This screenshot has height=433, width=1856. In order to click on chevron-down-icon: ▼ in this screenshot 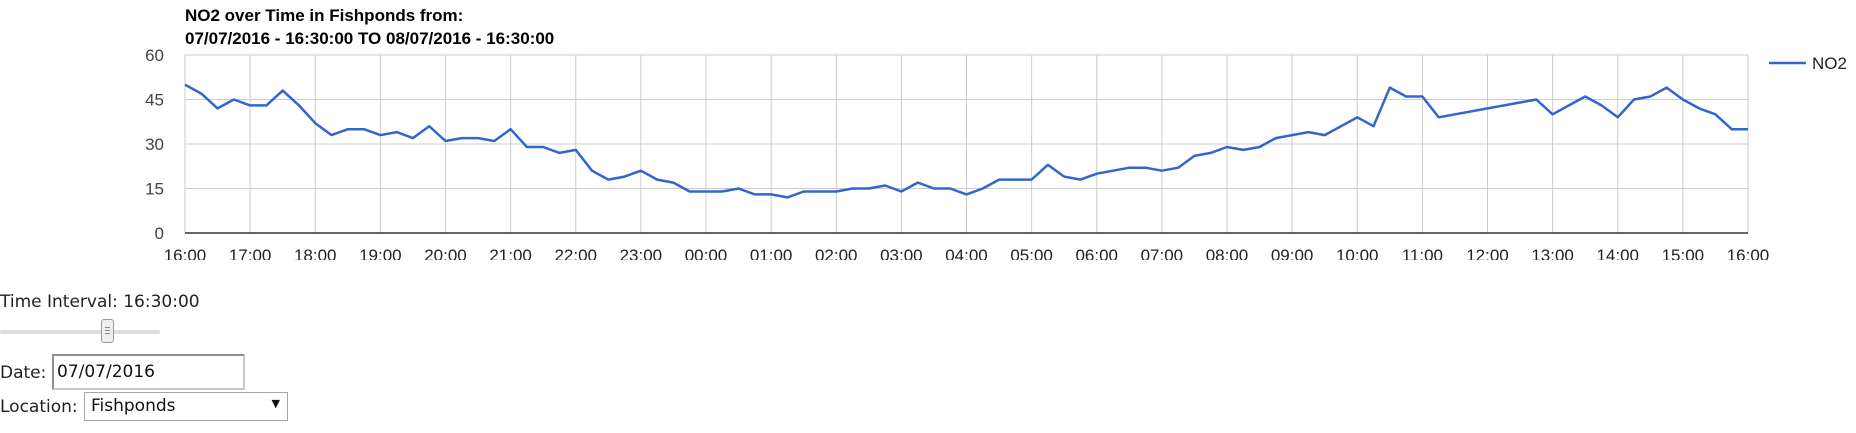, I will do `click(275, 403)`.